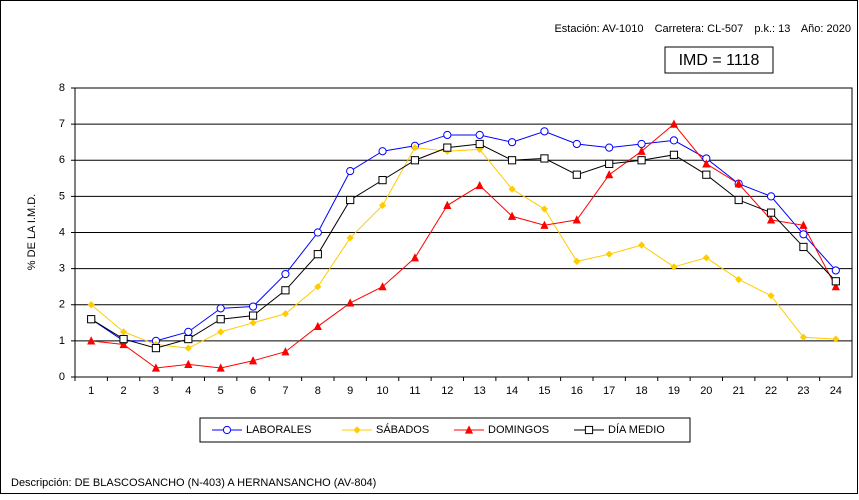 The height and width of the screenshot is (500, 859). What do you see at coordinates (641, 391) in the screenshot?
I see `x-tick-label: 18` at bounding box center [641, 391].